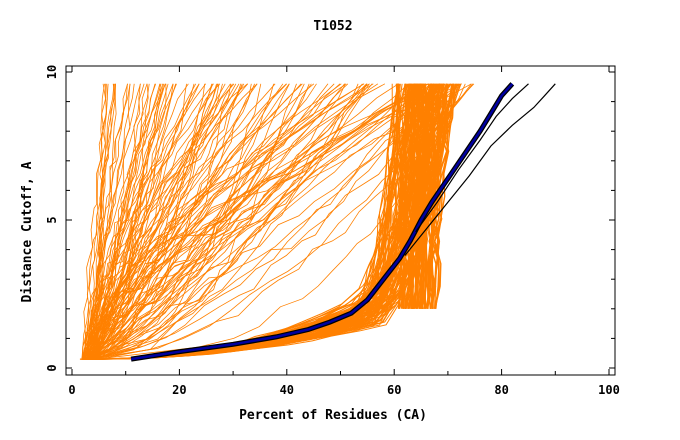  What do you see at coordinates (287, 390) in the screenshot?
I see `x-tick-label: 40` at bounding box center [287, 390].